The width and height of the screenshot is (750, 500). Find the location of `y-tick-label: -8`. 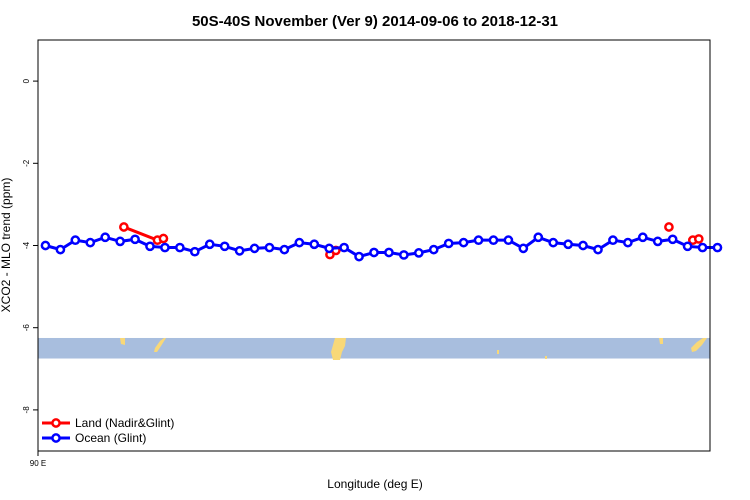

y-tick-label: -8 is located at coordinates (26, 410).